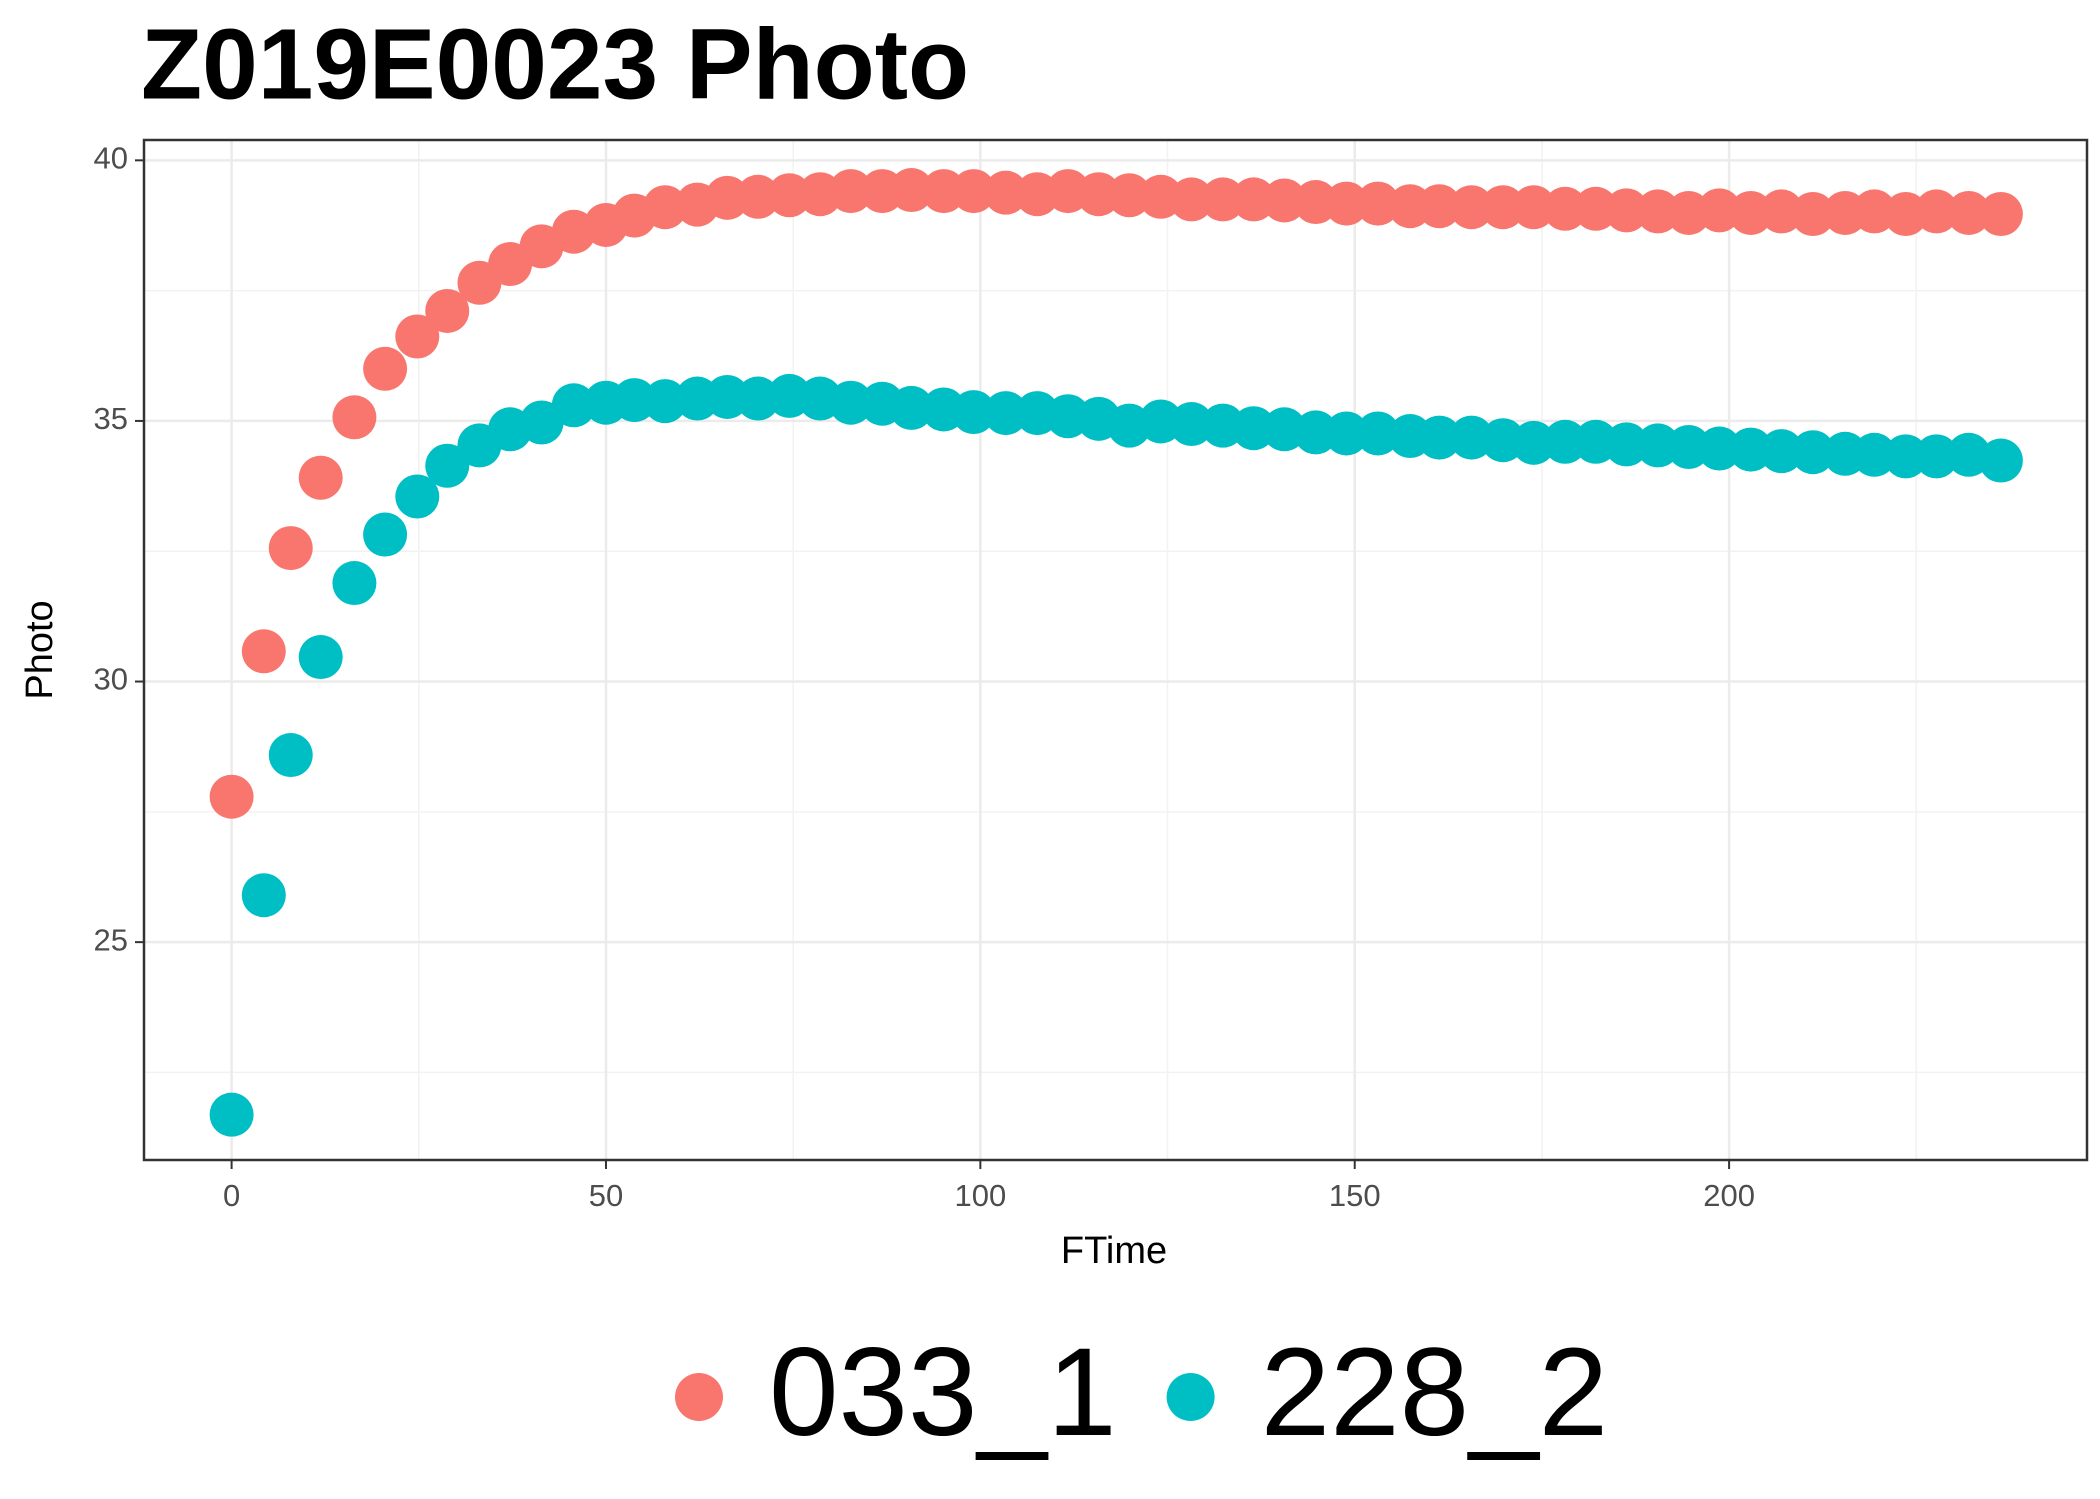 The height and width of the screenshot is (1499, 2100). I want to click on x-tick-label: 50, so click(606, 1195).